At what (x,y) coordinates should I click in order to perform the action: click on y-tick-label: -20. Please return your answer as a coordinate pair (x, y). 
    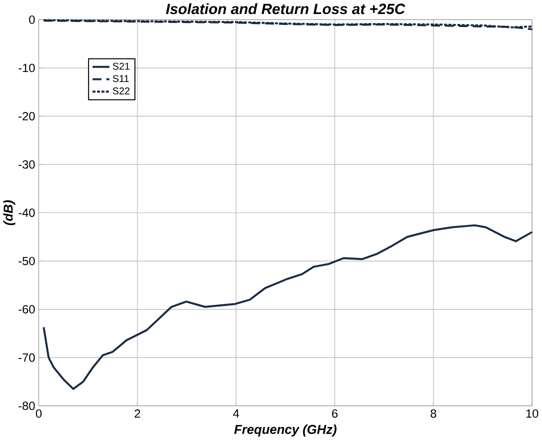
    Looking at the image, I should click on (26, 116).